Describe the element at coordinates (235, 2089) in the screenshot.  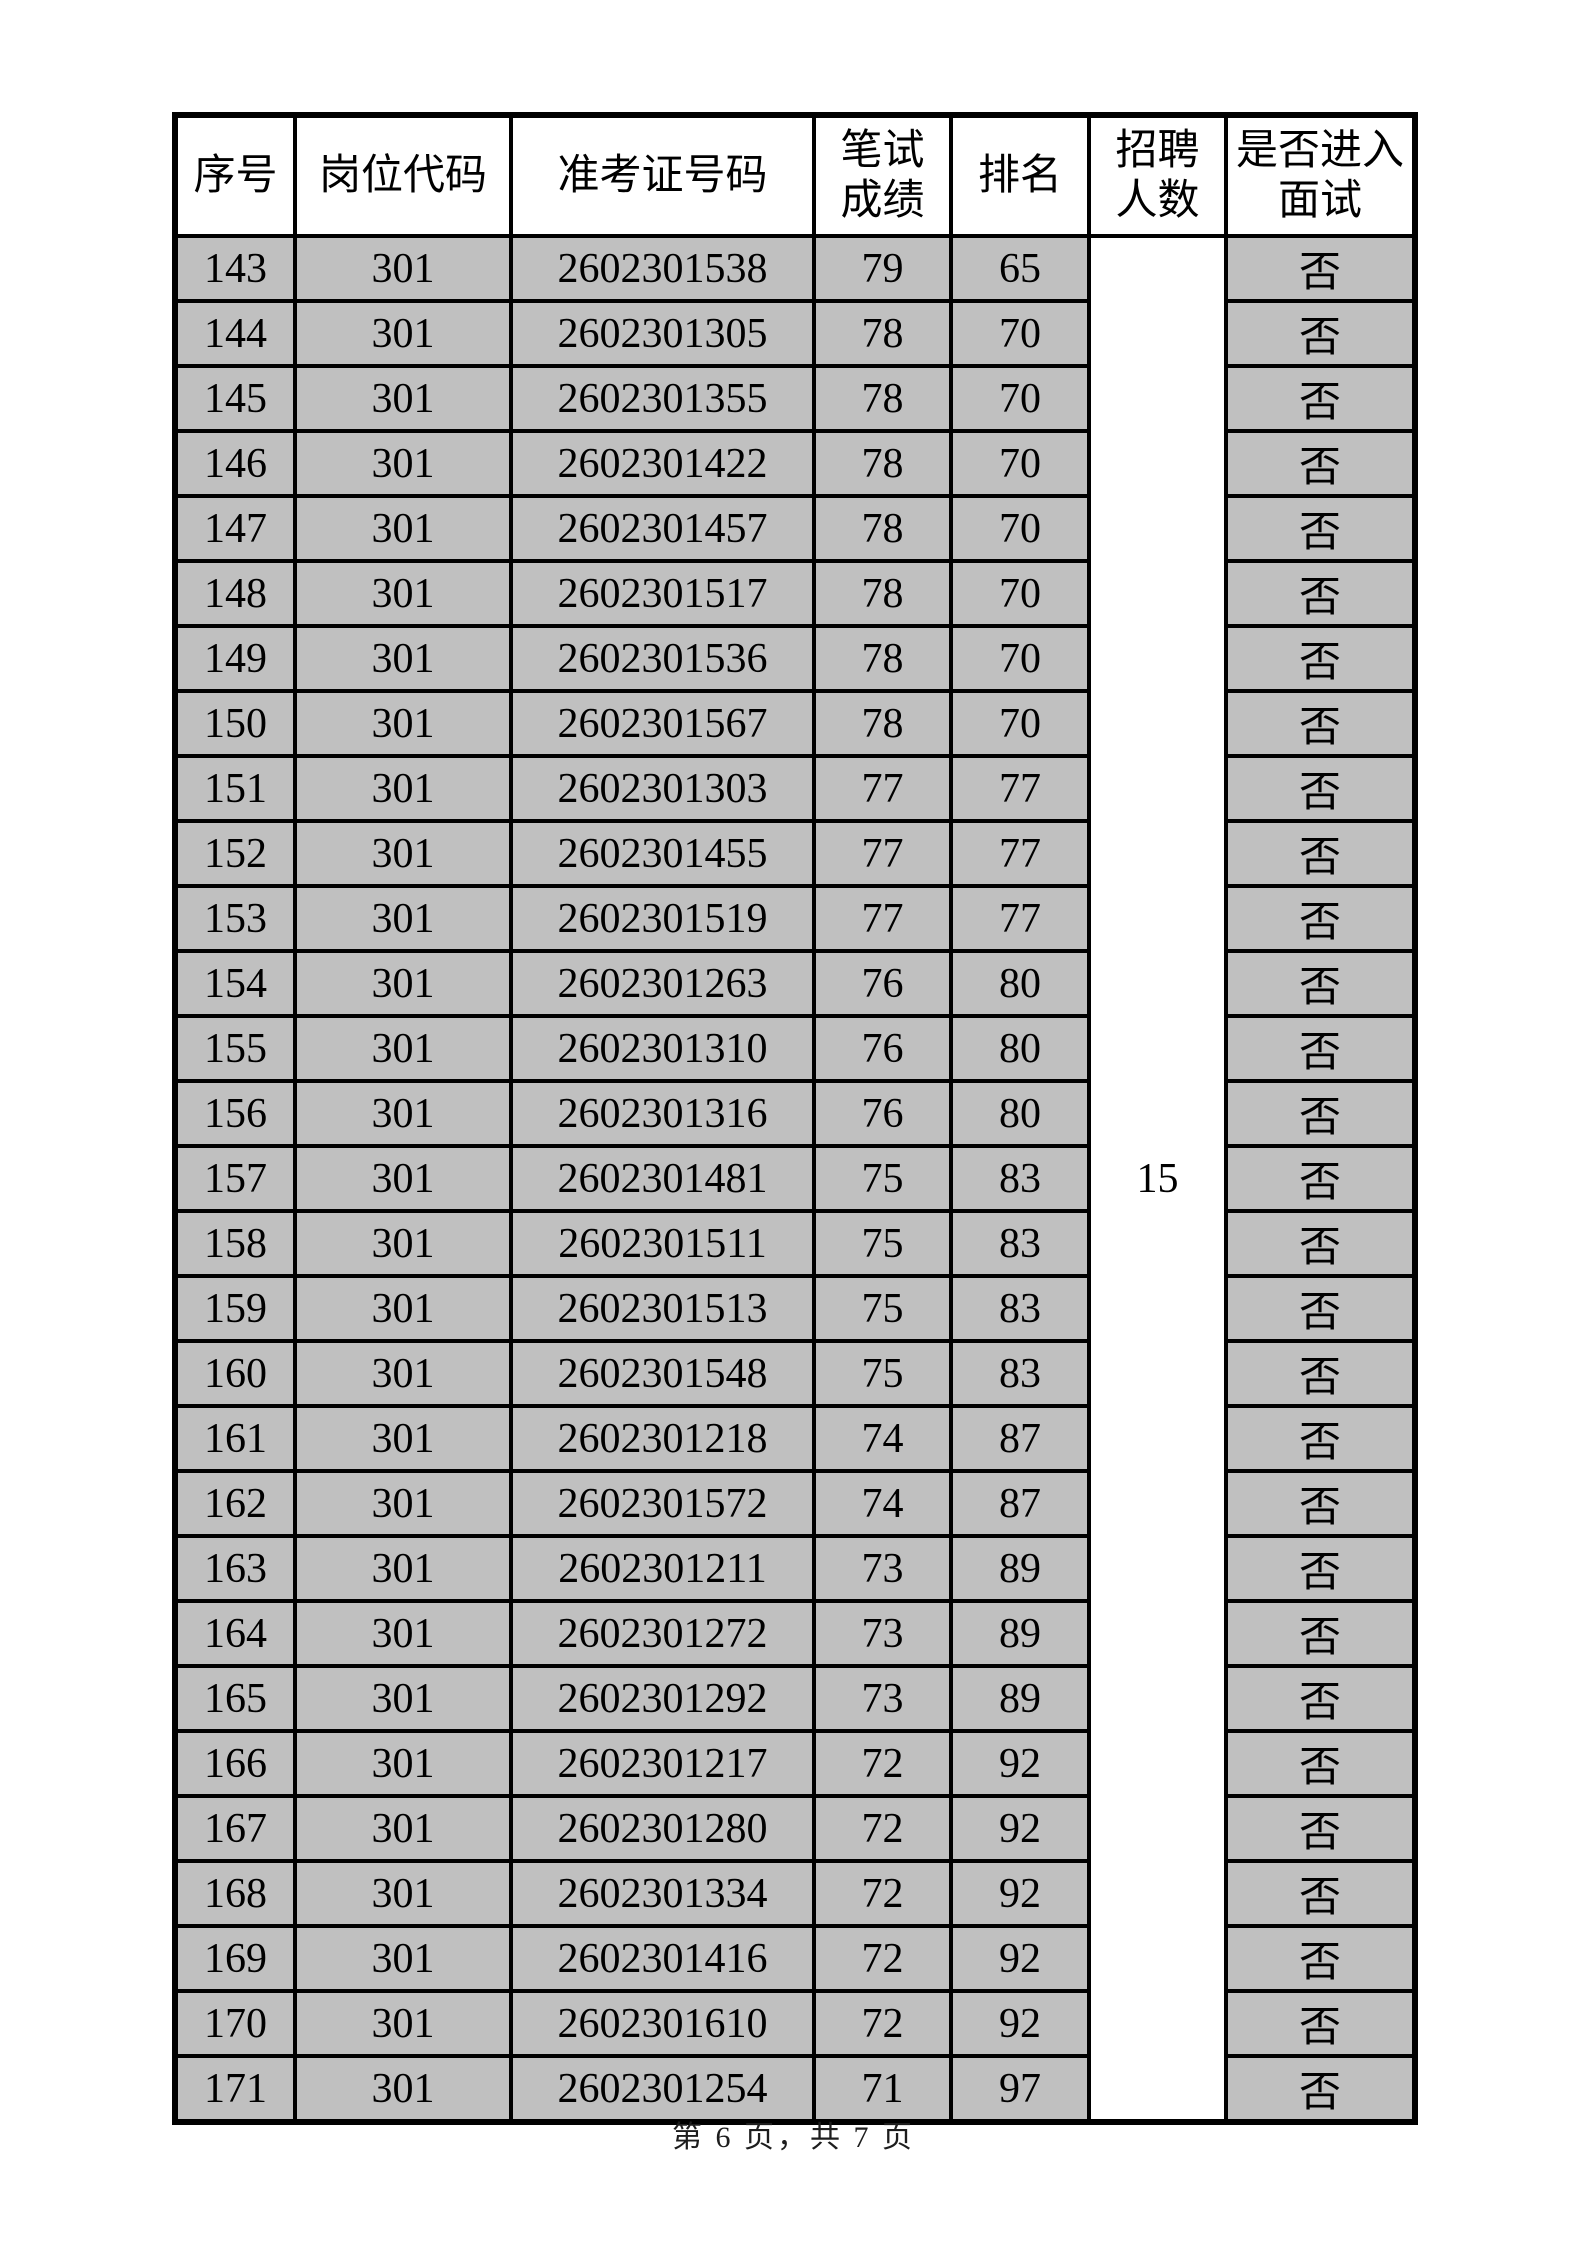
I see `row-no-cell: 171` at that location.